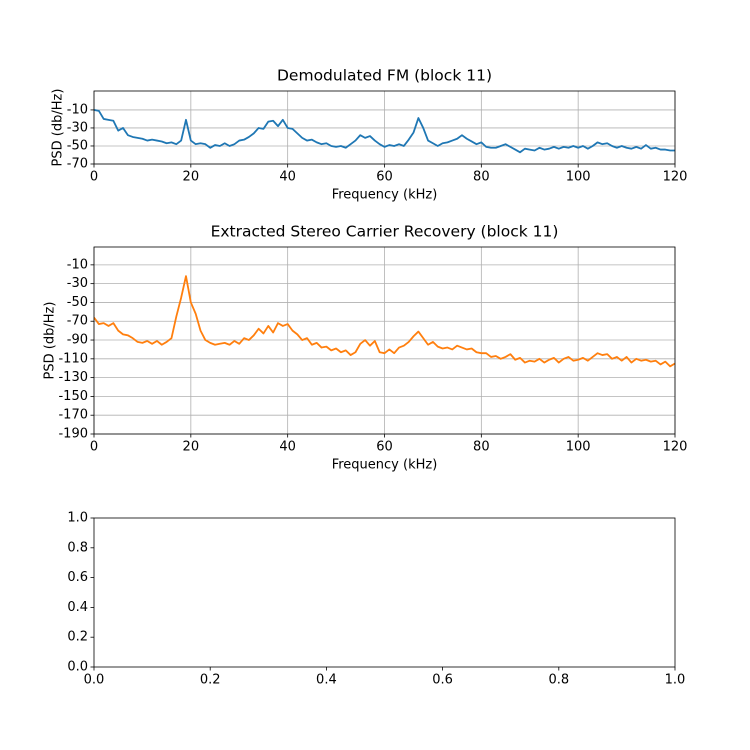  What do you see at coordinates (77, 667) in the screenshot?
I see `y-tick-label: 0.0` at bounding box center [77, 667].